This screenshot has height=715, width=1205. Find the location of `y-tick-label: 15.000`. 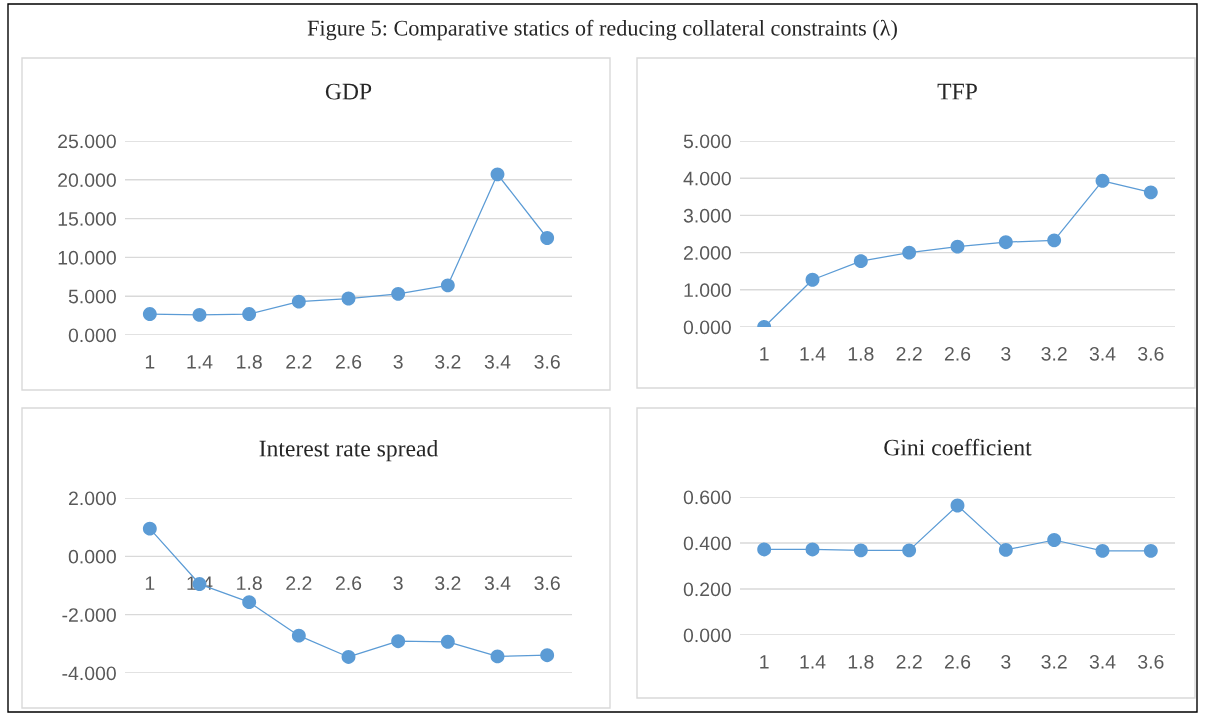

y-tick-label: 15.000 is located at coordinates (87, 219).